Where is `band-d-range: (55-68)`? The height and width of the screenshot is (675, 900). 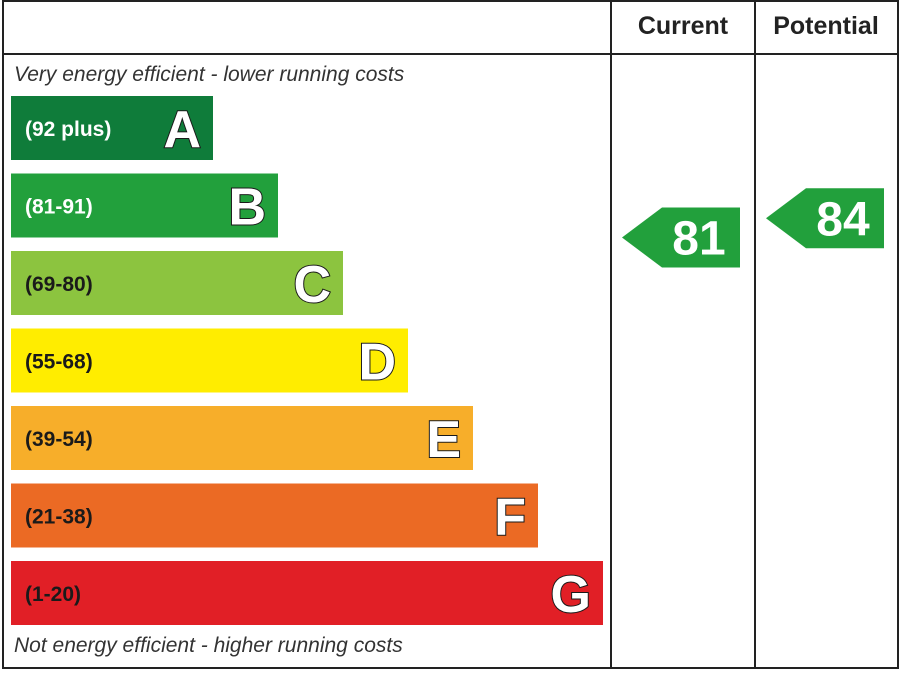 band-d-range: (55-68) is located at coordinates (59, 362).